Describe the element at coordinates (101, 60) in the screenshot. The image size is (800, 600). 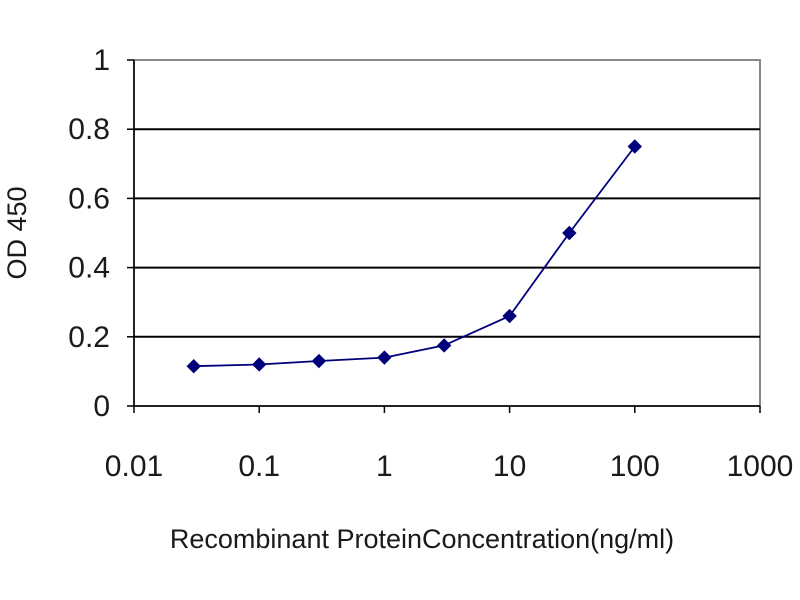
I see `y-tick-label-5: 1` at that location.